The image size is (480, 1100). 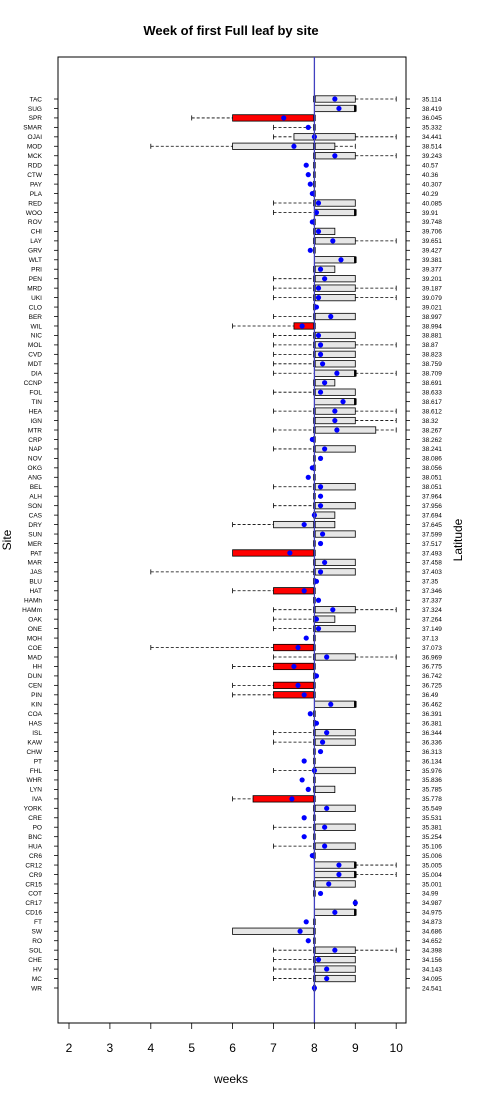 What do you see at coordinates (233, 808) in the screenshot?
I see `row-york: YORK 35.549` at bounding box center [233, 808].